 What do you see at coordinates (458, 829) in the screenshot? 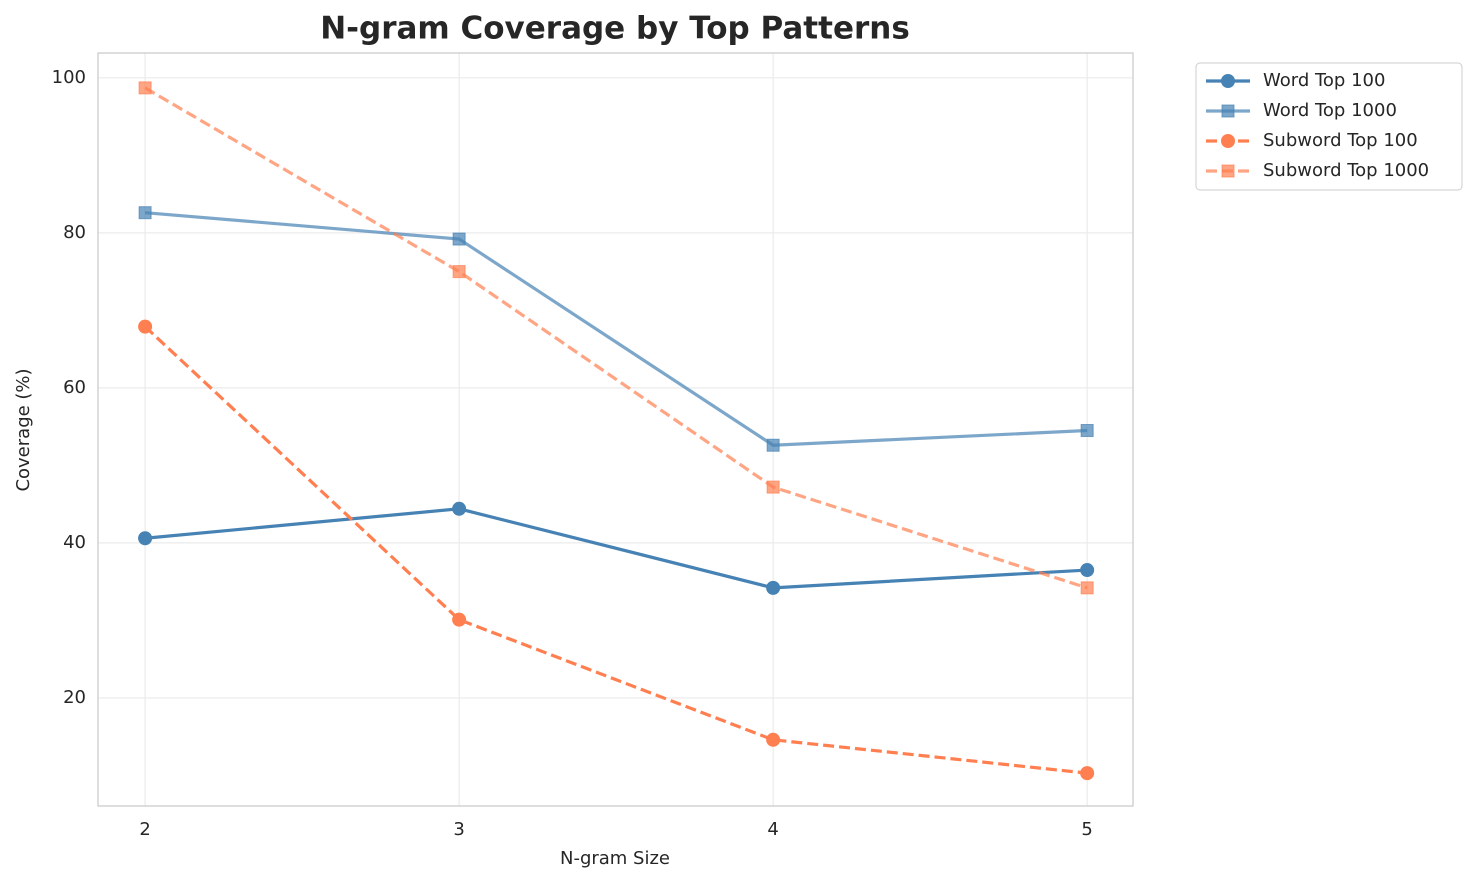
I see `x-tick-label: 3` at bounding box center [458, 829].